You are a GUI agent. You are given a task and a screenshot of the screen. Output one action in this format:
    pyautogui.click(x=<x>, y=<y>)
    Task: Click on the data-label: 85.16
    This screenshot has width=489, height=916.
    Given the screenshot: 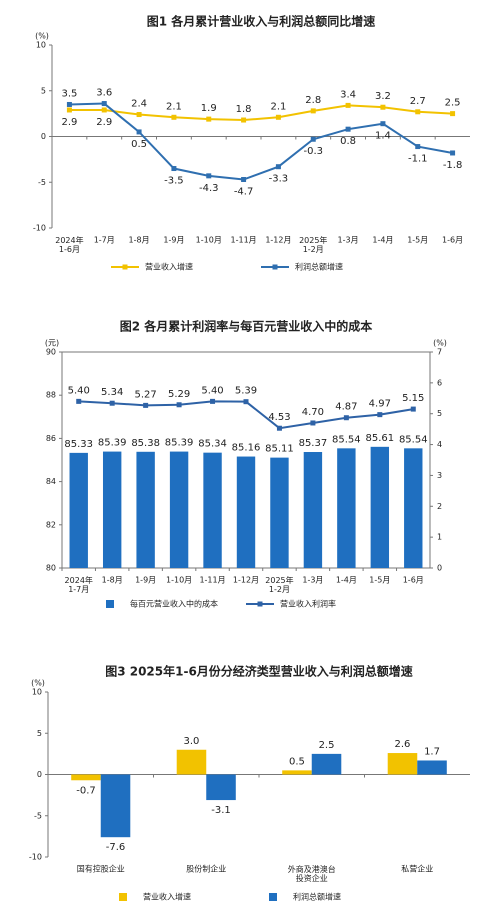 What is the action you would take?
    pyautogui.click(x=246, y=448)
    